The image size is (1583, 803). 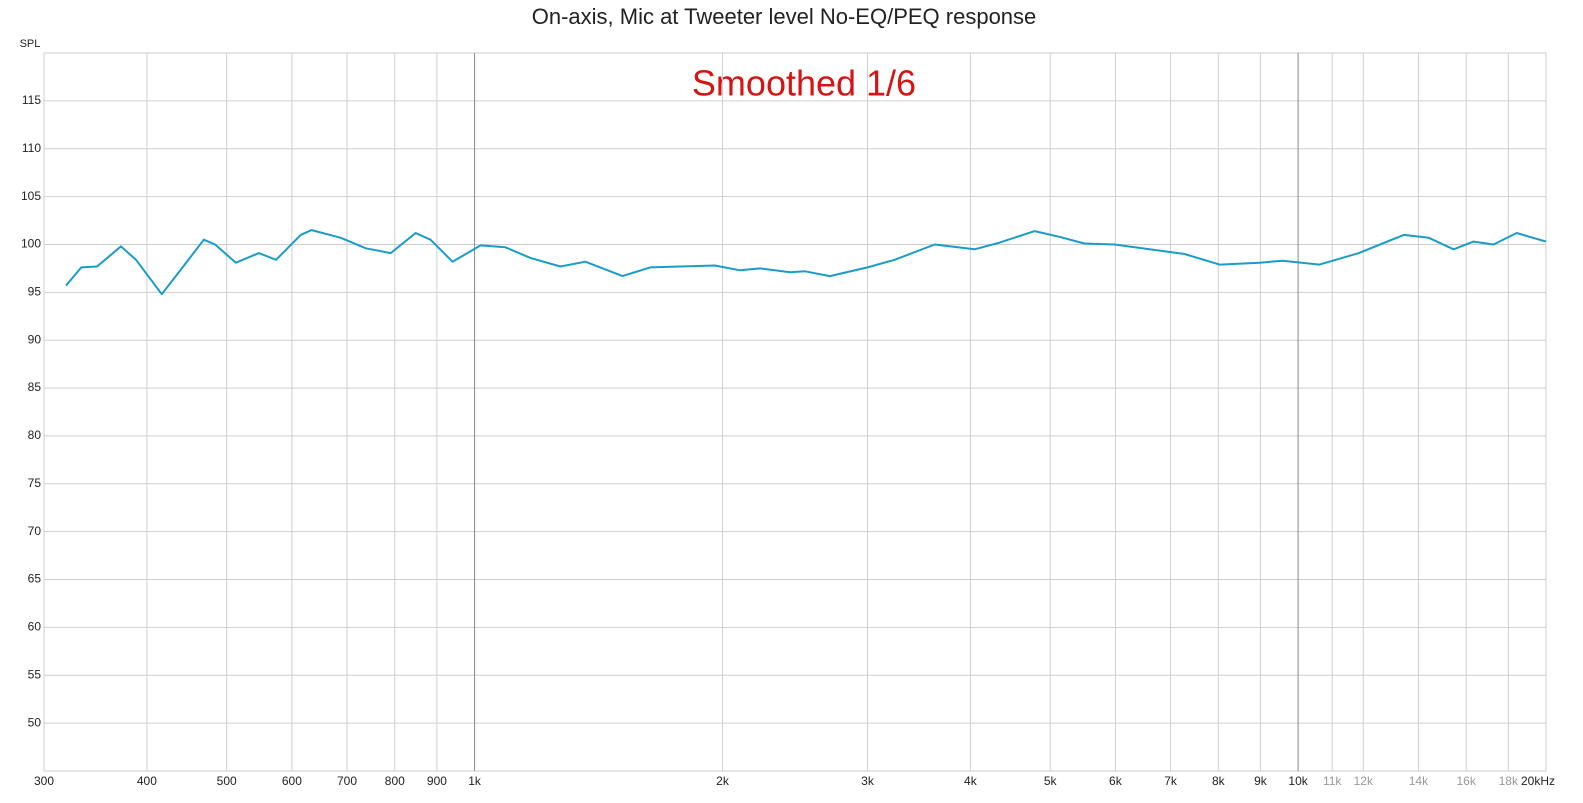 I want to click on x-tick-label: 600, so click(x=292, y=781).